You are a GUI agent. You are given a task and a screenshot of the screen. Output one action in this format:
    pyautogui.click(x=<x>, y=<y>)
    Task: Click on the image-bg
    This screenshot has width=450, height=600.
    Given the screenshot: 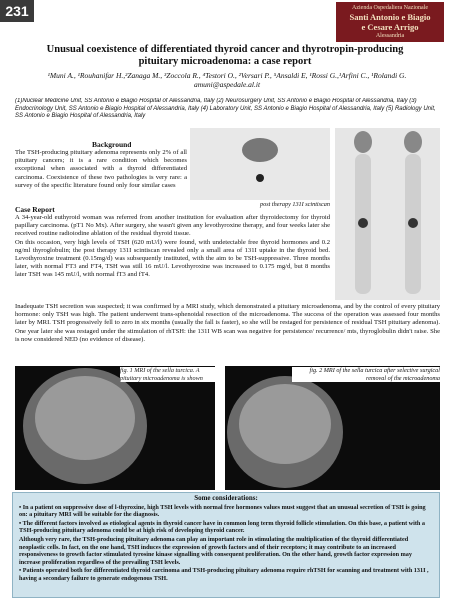 What is the action you would take?
    pyautogui.click(x=387, y=214)
    